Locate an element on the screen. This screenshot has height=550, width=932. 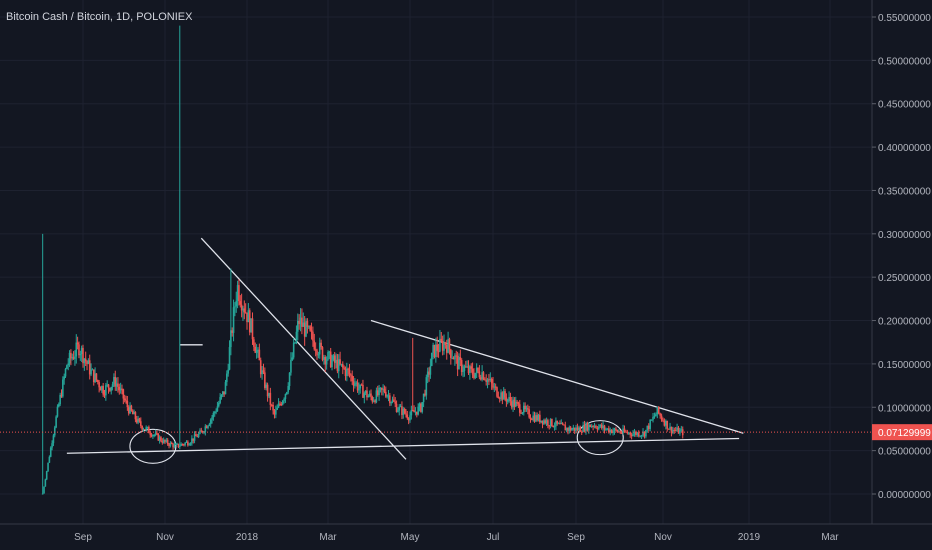
x-tick-label: May is located at coordinates (410, 537).